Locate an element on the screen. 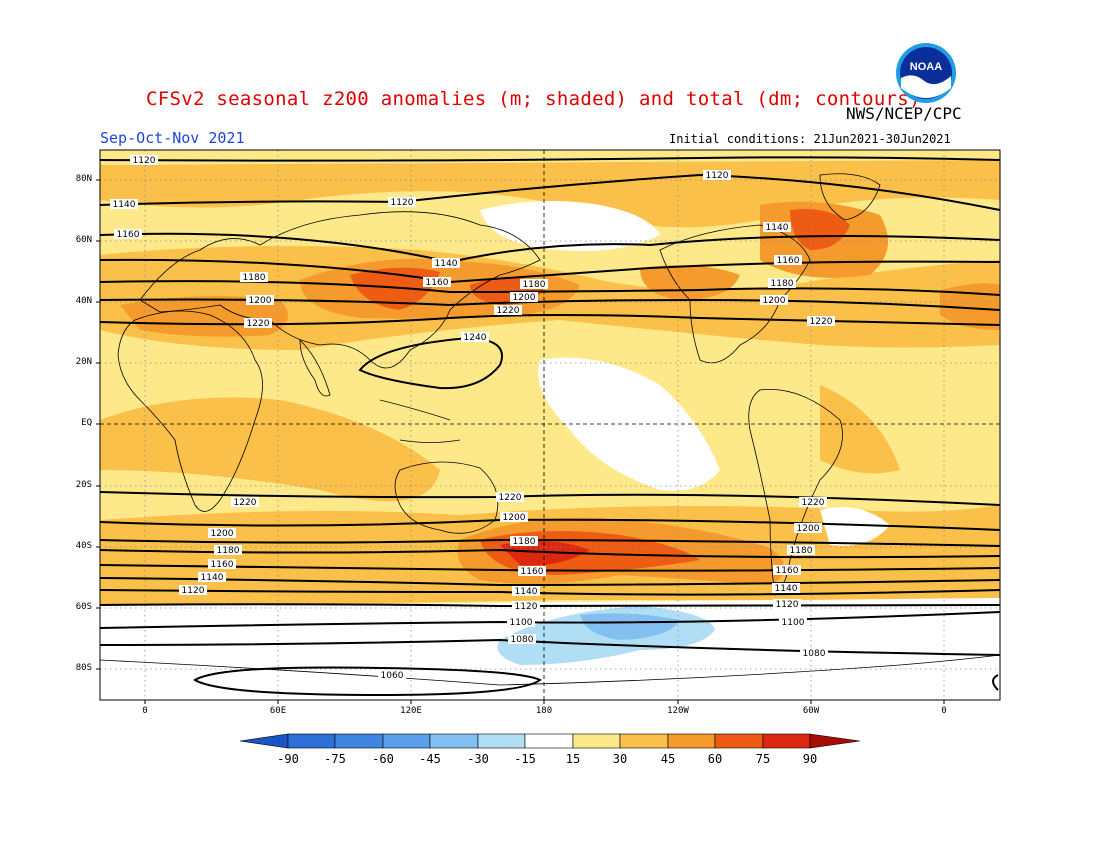 The width and height of the screenshot is (1100, 850). lon-label: 60W is located at coordinates (811, 711).